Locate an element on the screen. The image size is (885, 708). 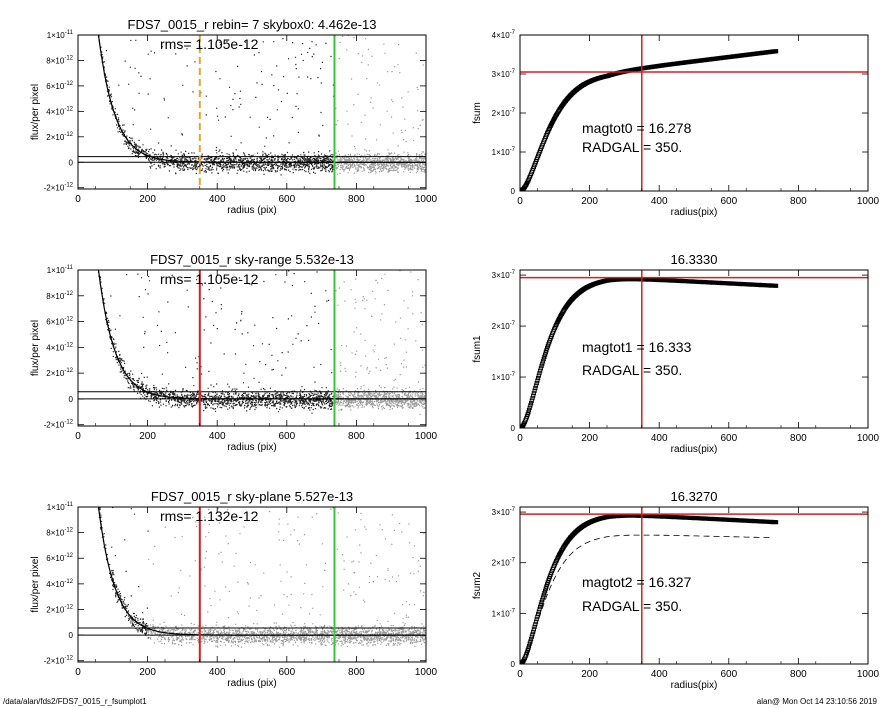
magtot0-label: magtot0 = 16.278 is located at coordinates (637, 128).